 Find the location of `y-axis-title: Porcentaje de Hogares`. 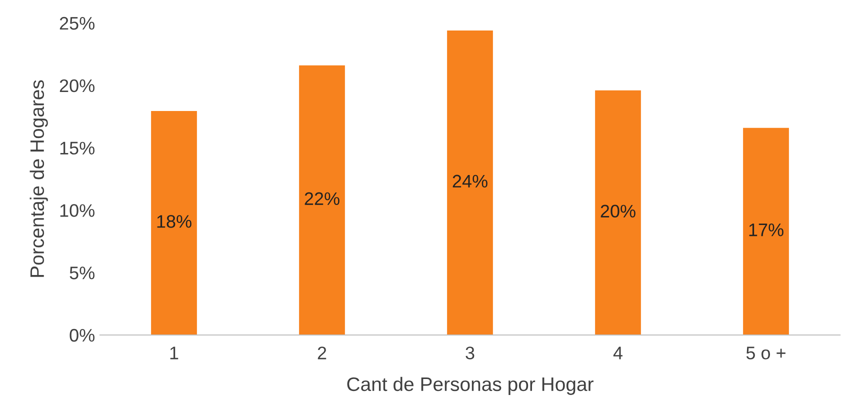

y-axis-title: Porcentaje de Hogares is located at coordinates (39, 178).